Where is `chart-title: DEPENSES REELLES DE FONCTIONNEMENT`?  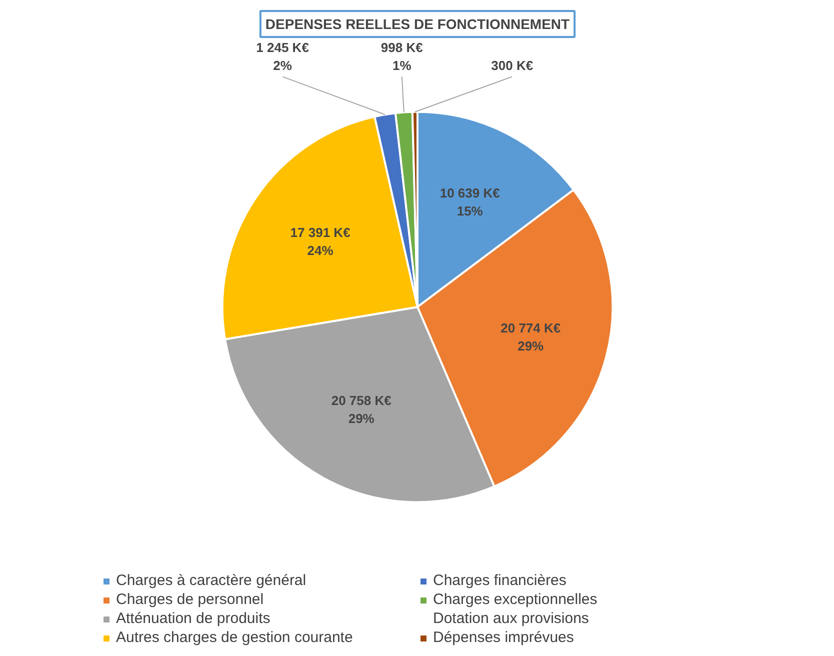 chart-title: DEPENSES REELLES DE FONCTIONNEMENT is located at coordinates (417, 24).